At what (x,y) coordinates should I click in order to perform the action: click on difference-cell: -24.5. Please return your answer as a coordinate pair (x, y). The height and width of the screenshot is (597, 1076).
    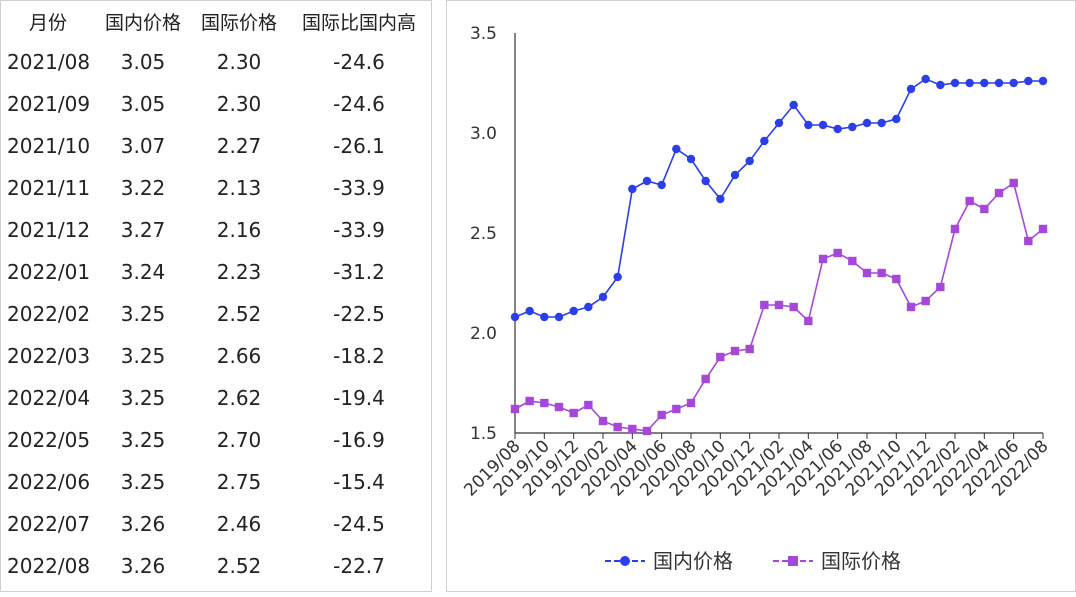
    Looking at the image, I should click on (359, 524).